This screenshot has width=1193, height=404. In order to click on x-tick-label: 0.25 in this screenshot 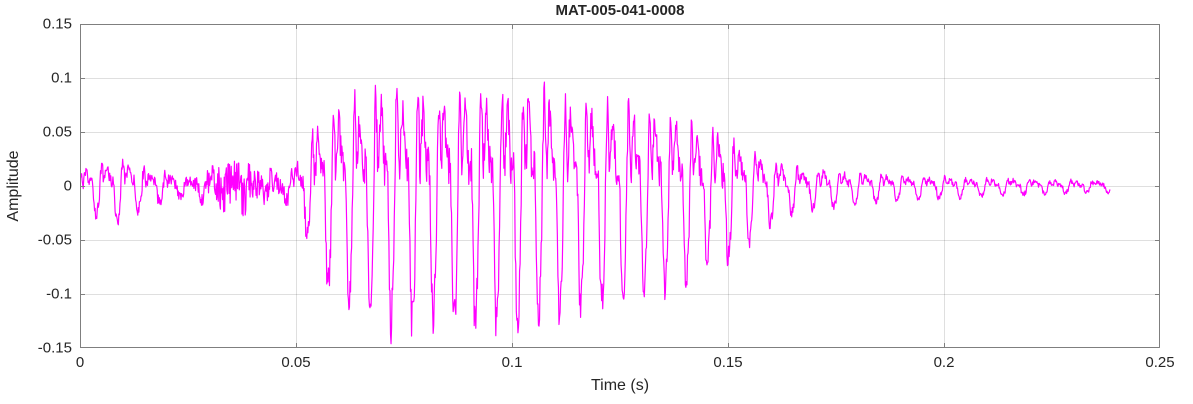, I will do `click(1160, 362)`.